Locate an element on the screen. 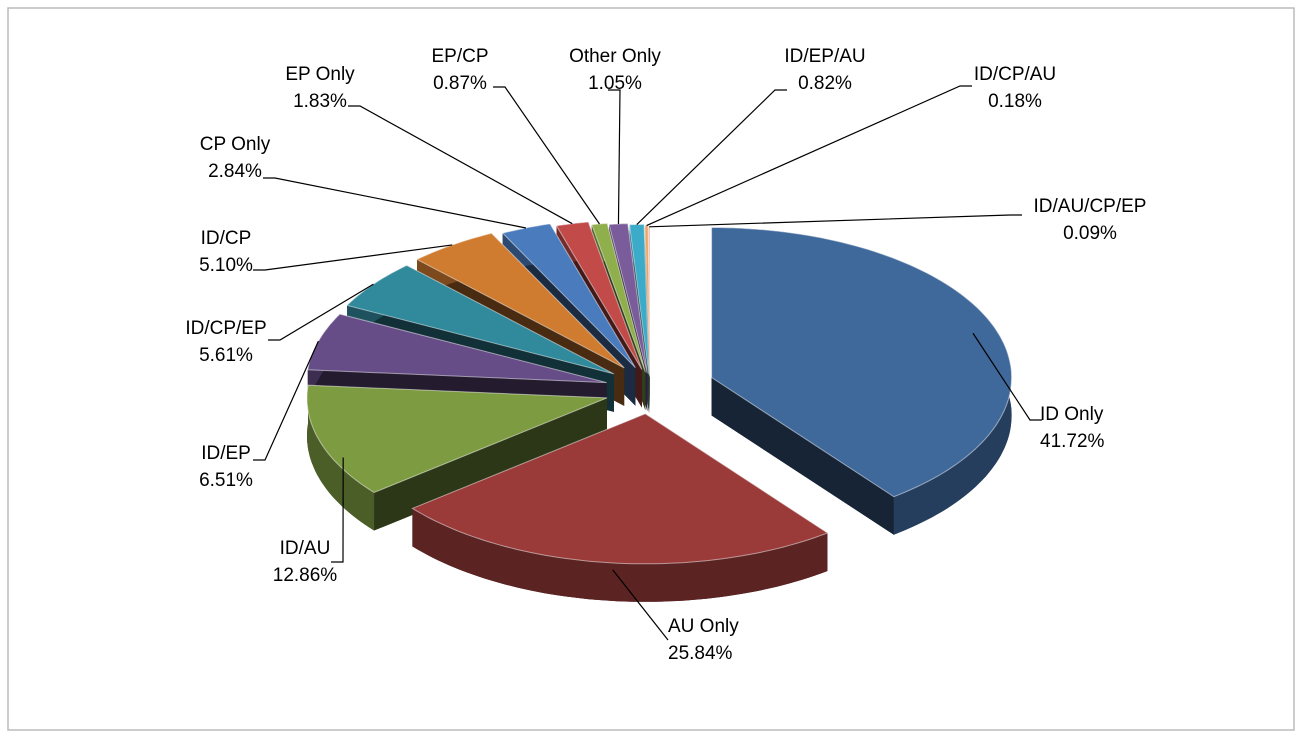 The image size is (1302, 738). slice-label: EP Only is located at coordinates (320, 74).